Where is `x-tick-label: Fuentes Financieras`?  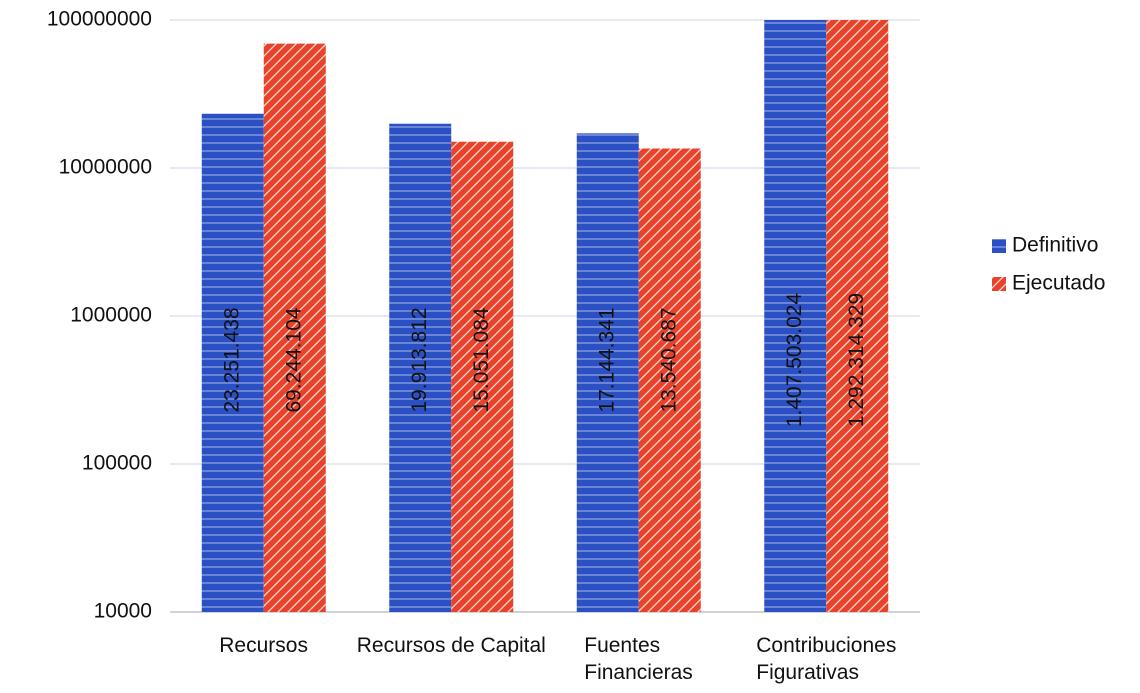
x-tick-label: Fuentes Financieras is located at coordinates (638, 659).